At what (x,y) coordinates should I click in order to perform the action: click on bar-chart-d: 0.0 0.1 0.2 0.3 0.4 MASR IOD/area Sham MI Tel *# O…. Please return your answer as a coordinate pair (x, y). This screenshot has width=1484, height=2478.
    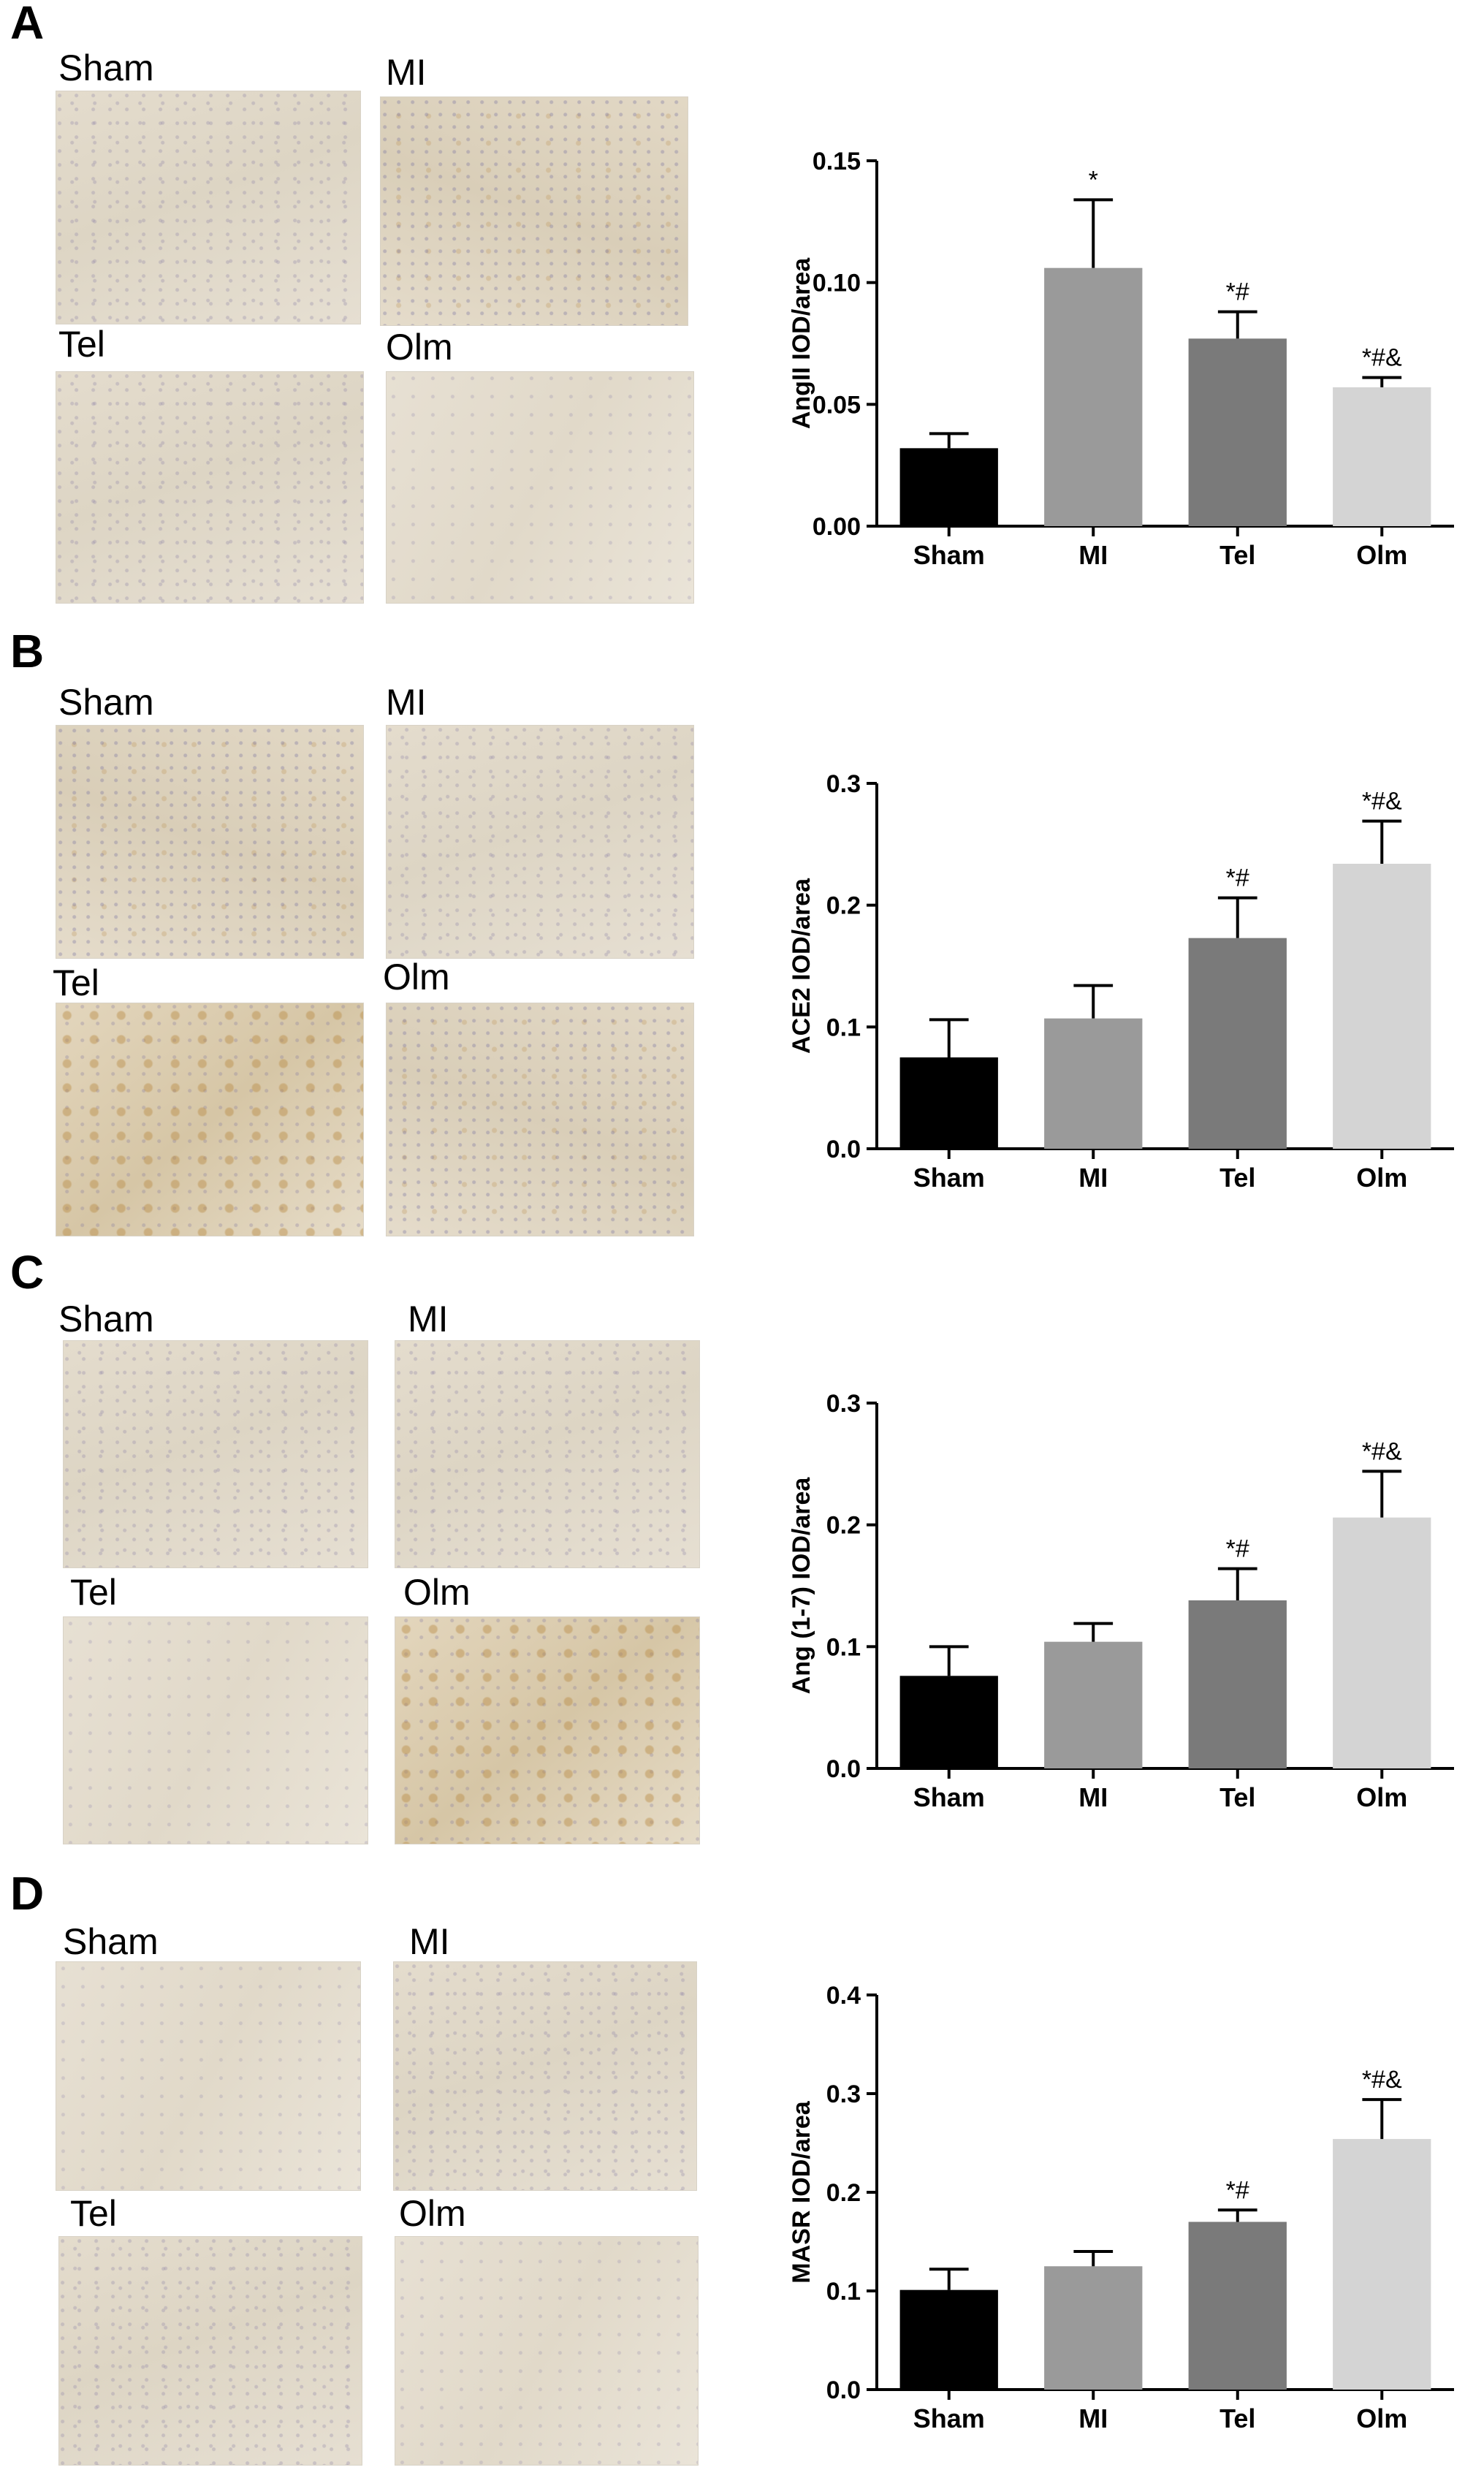
    Looking at the image, I should click on (1121, 2207).